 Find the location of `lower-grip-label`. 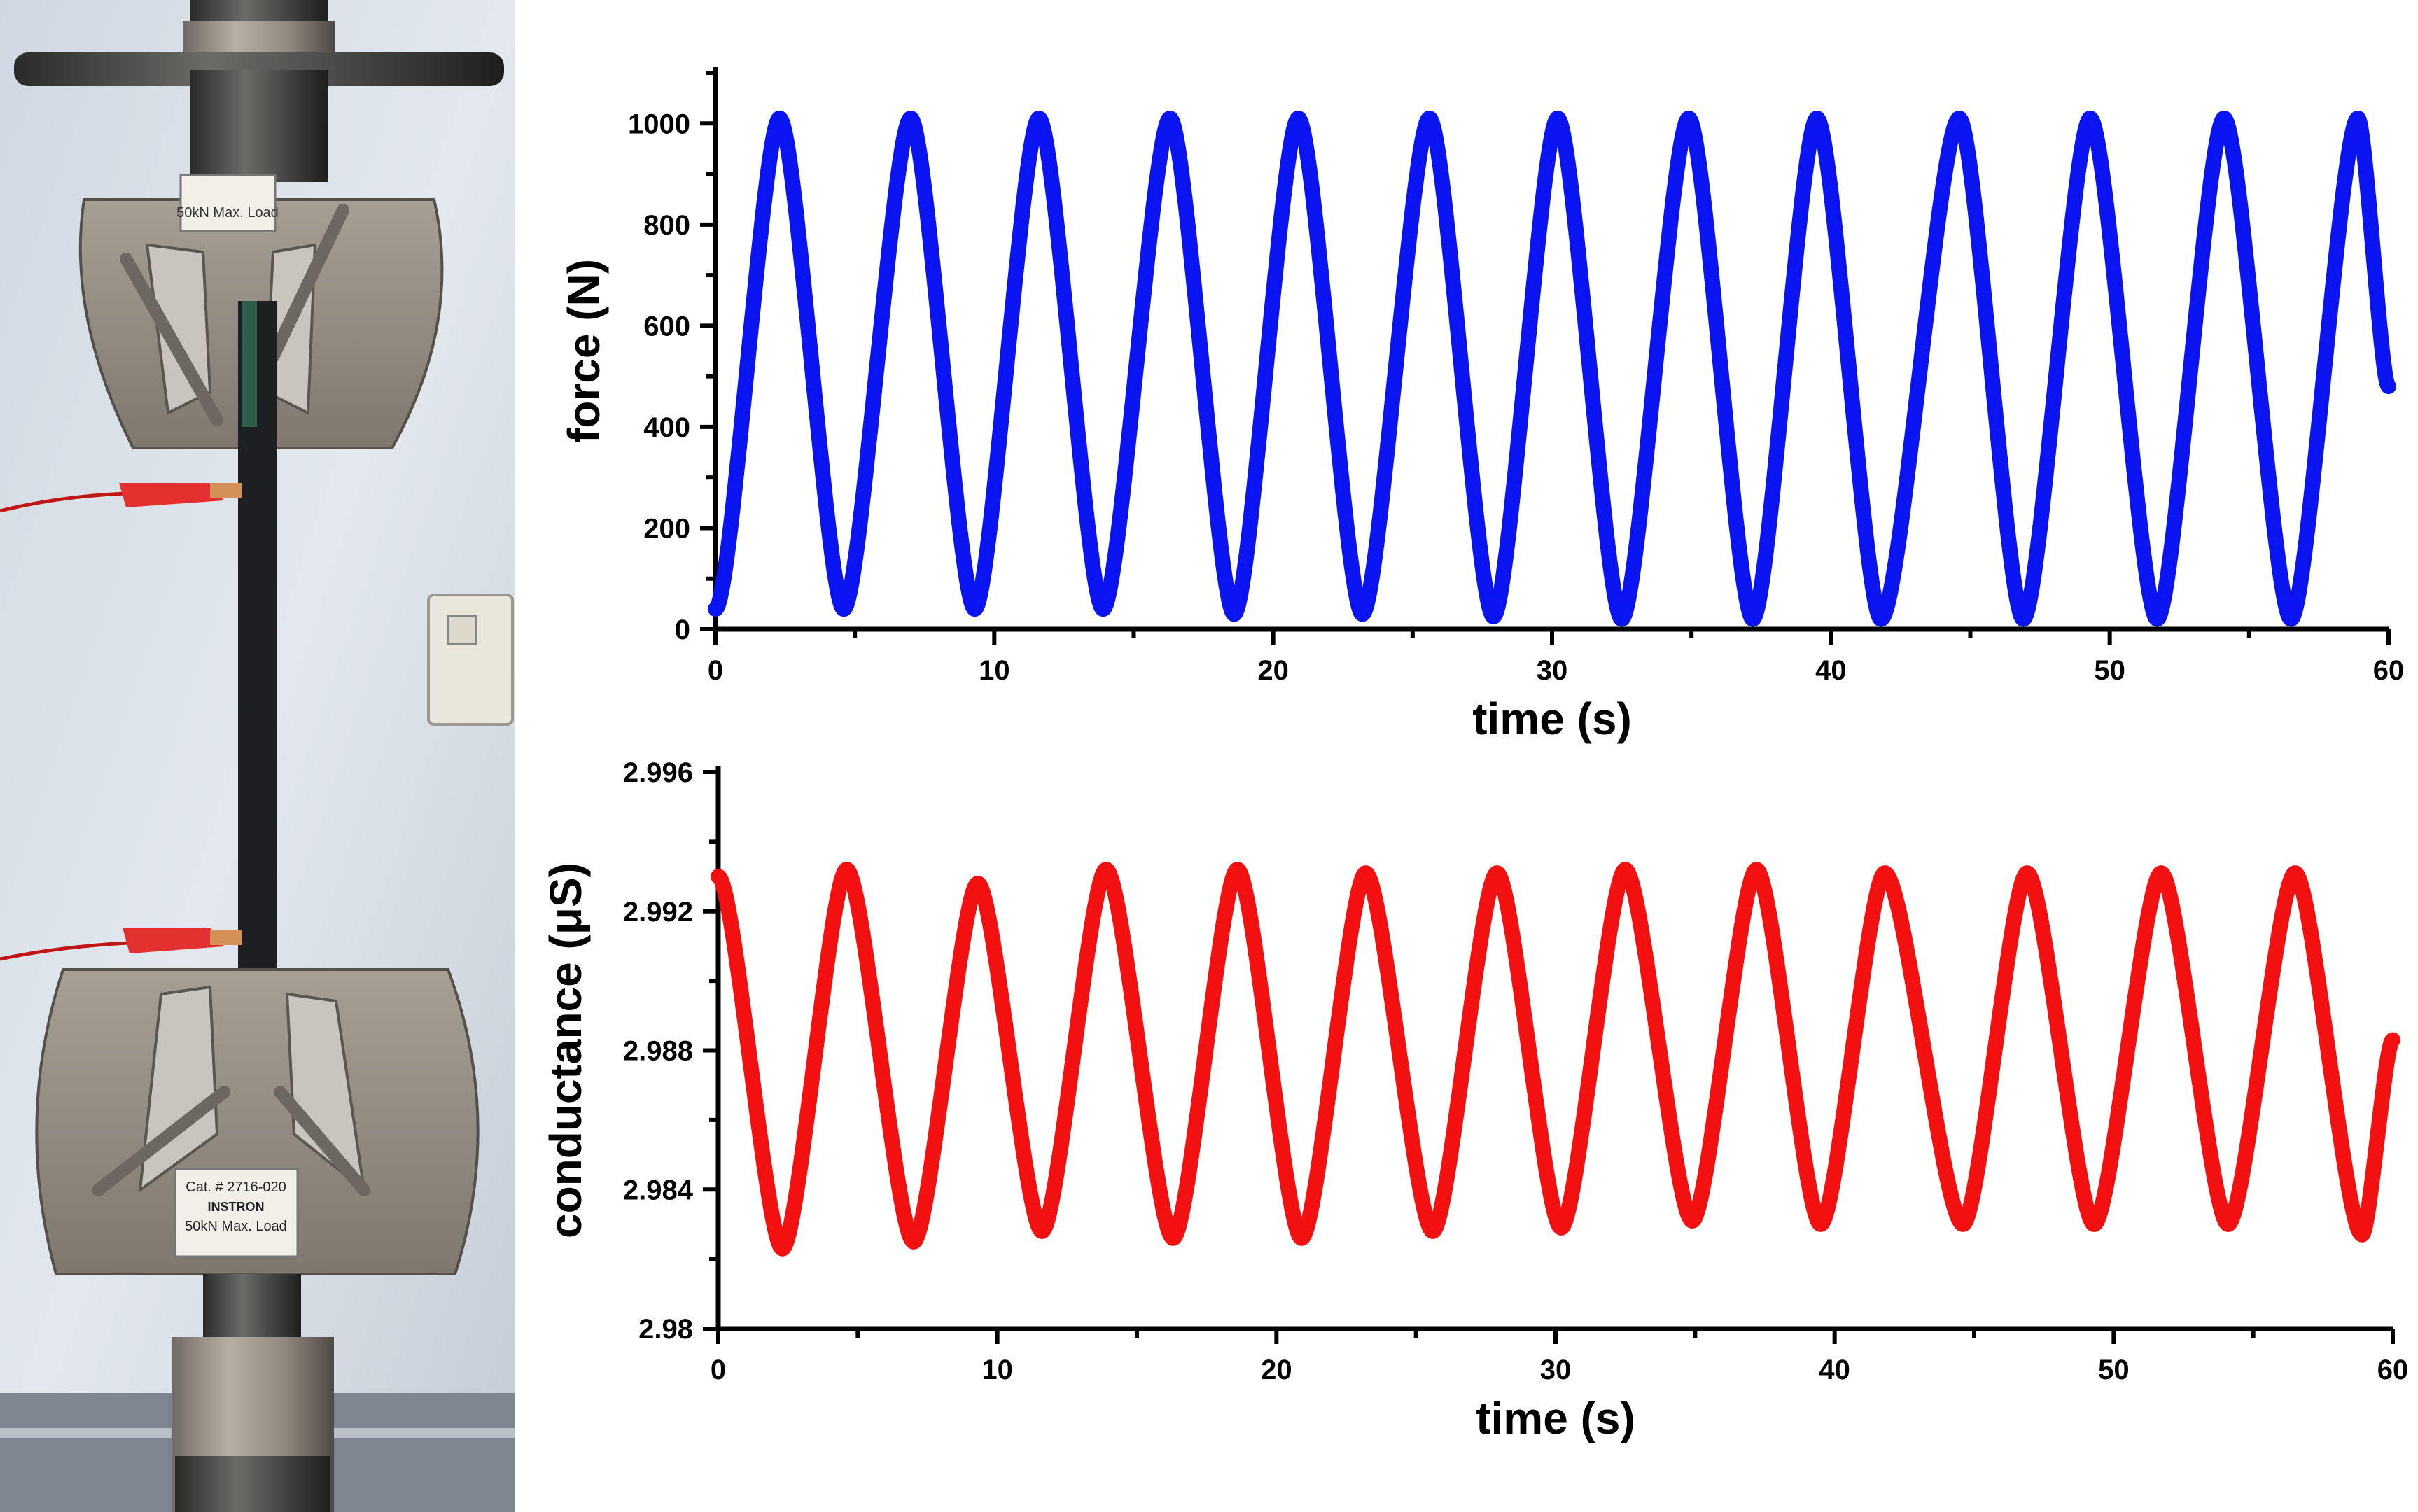

lower-grip-label is located at coordinates (236, 1213).